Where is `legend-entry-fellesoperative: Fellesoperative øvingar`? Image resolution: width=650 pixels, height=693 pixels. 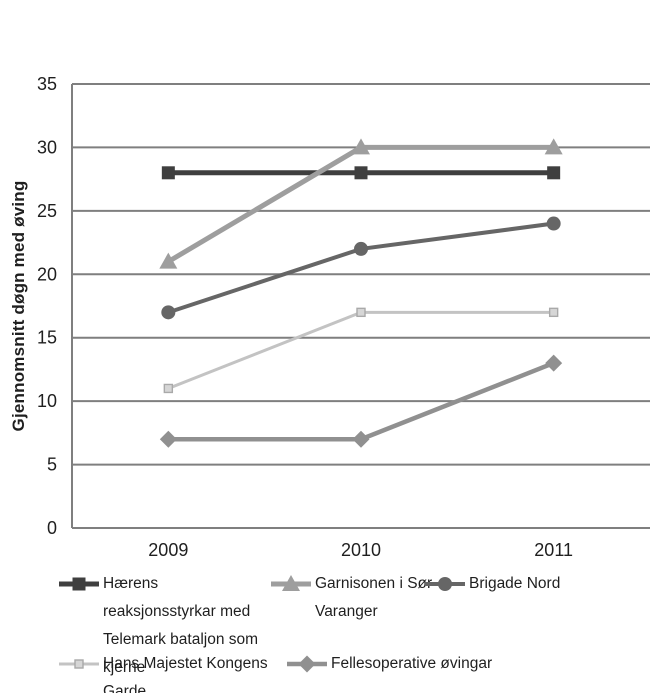
legend-entry-fellesoperative: Fellesoperative øvingar is located at coordinates (413, 664).